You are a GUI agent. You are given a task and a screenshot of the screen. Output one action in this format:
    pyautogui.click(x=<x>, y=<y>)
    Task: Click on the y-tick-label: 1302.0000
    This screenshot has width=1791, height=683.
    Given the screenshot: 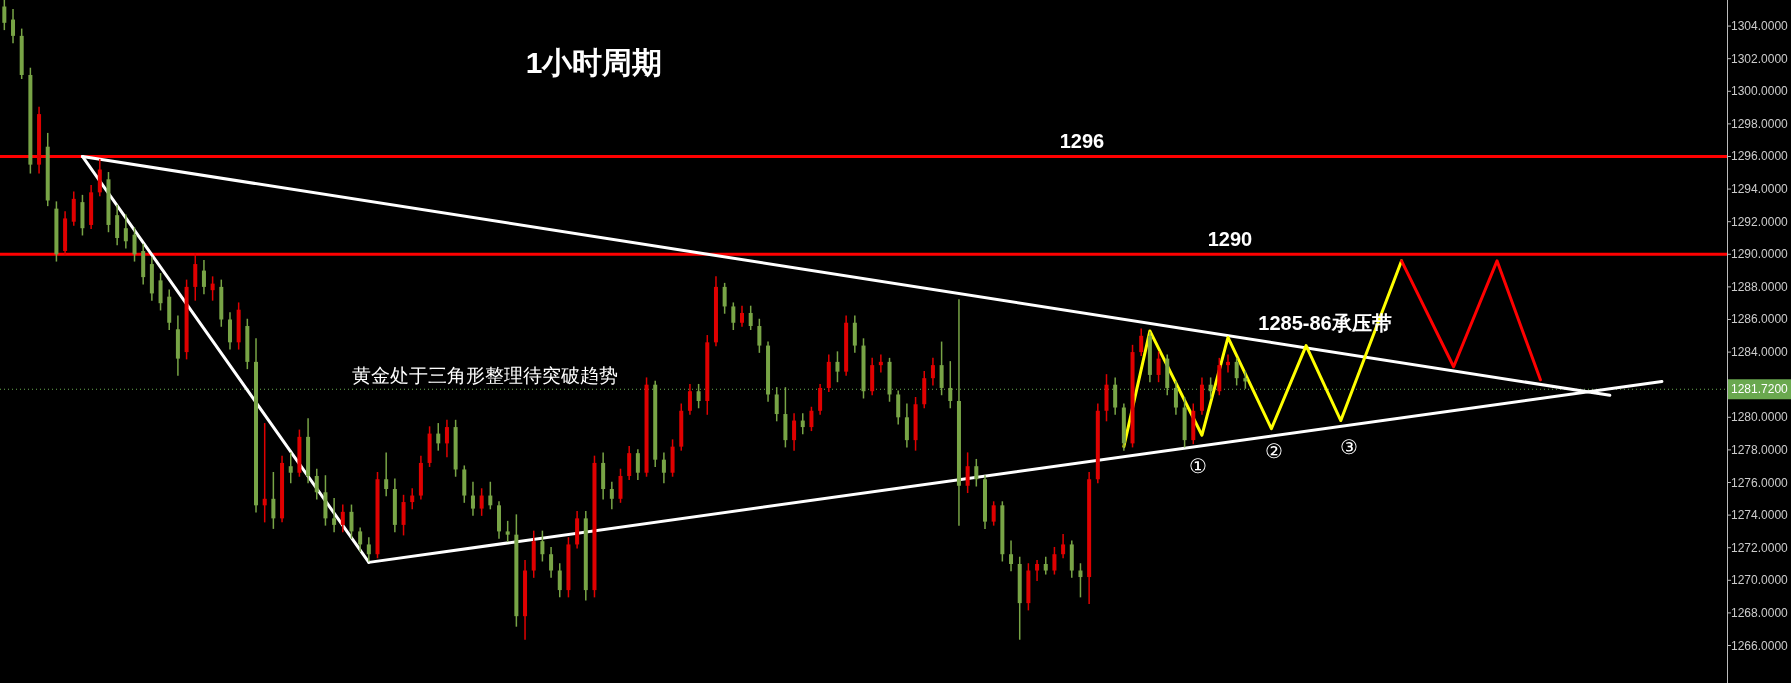 What is the action you would take?
    pyautogui.click(x=1760, y=58)
    